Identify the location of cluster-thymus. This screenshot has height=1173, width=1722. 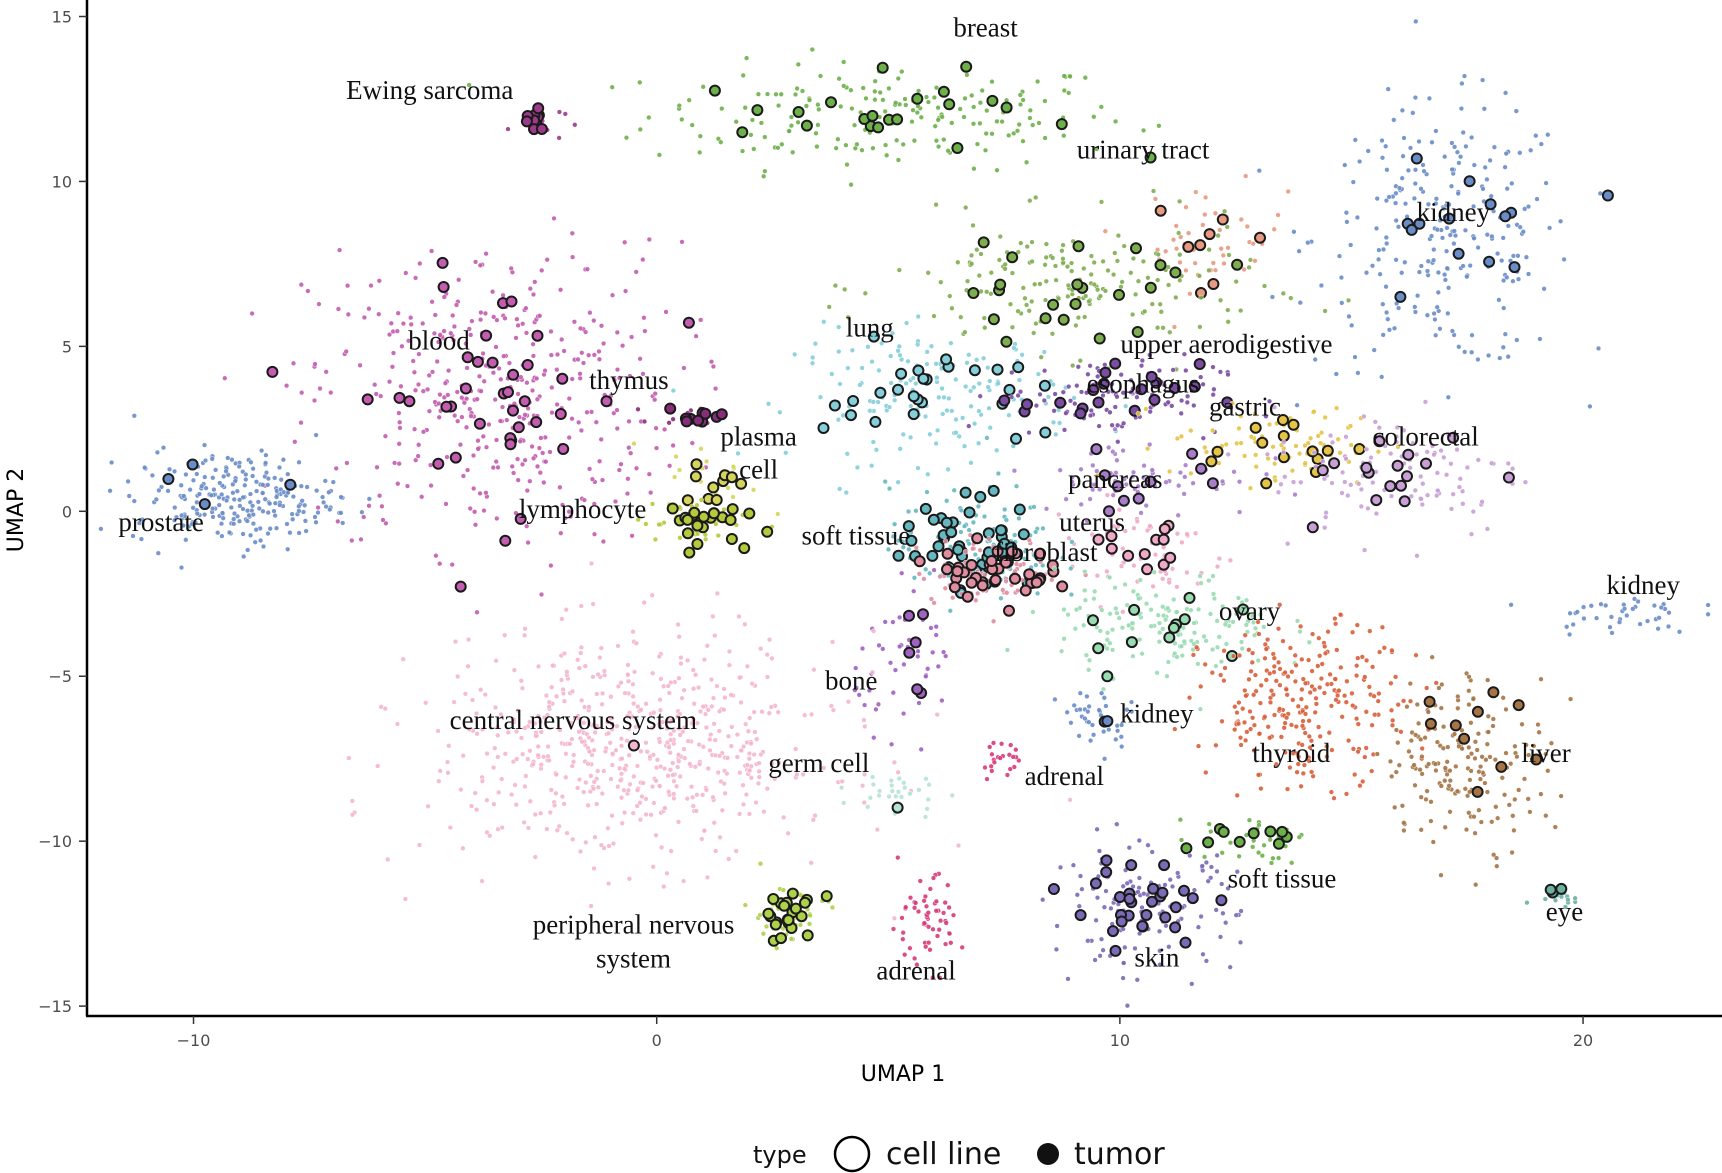
(681, 415).